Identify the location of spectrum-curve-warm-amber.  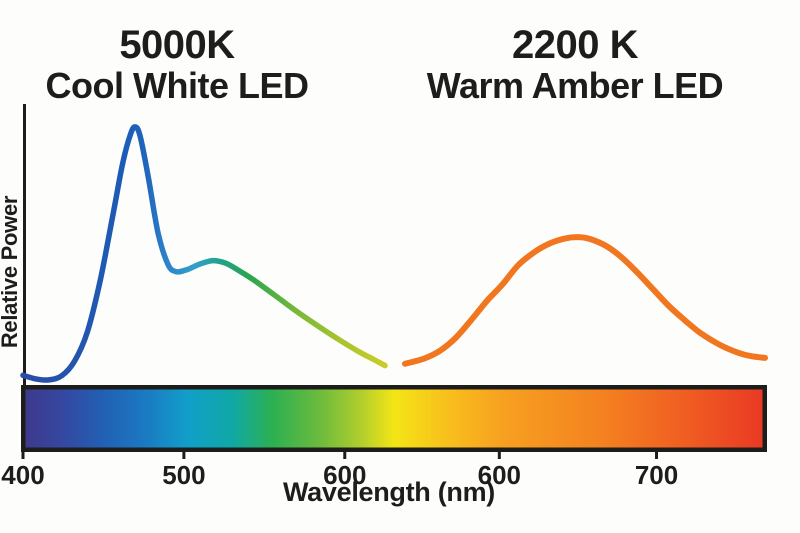
(585, 300).